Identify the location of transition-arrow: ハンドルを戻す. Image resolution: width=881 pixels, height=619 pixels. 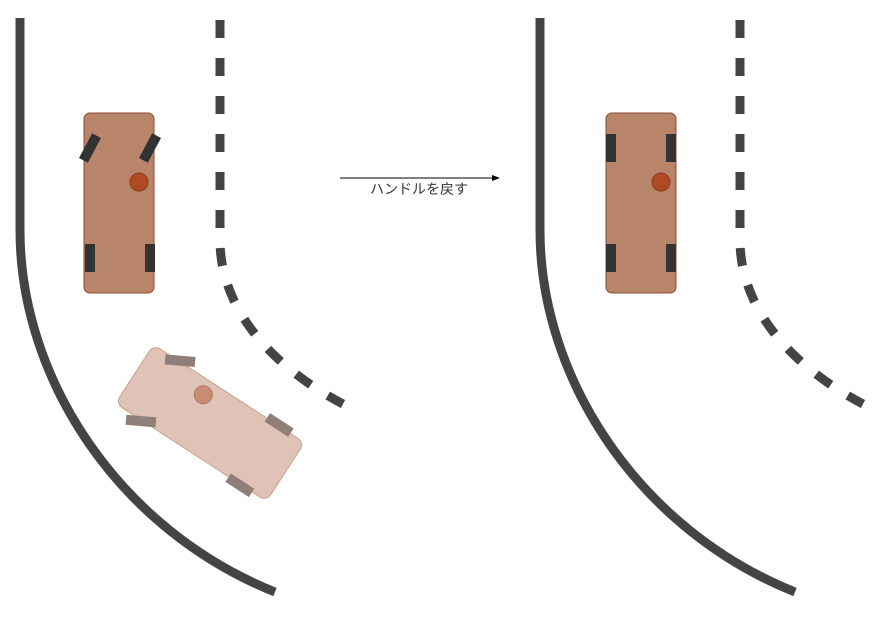
(420, 186).